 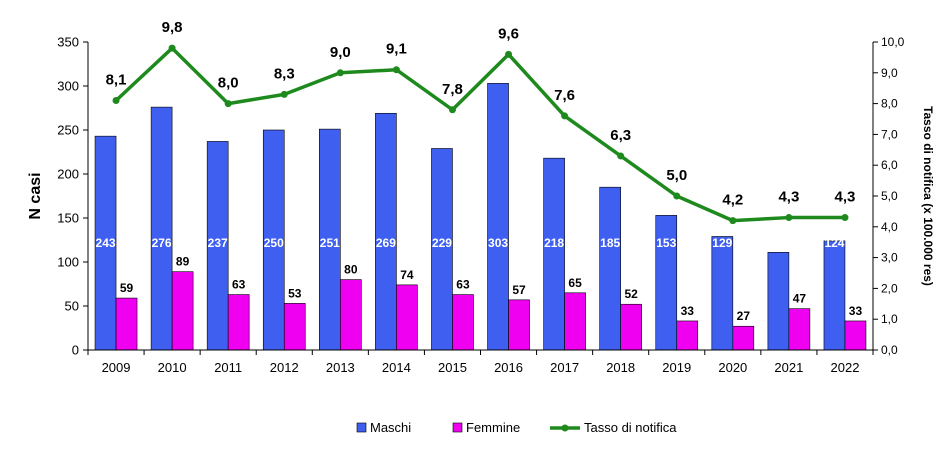 I want to click on data-label-maschi: 124, so click(x=834, y=243).